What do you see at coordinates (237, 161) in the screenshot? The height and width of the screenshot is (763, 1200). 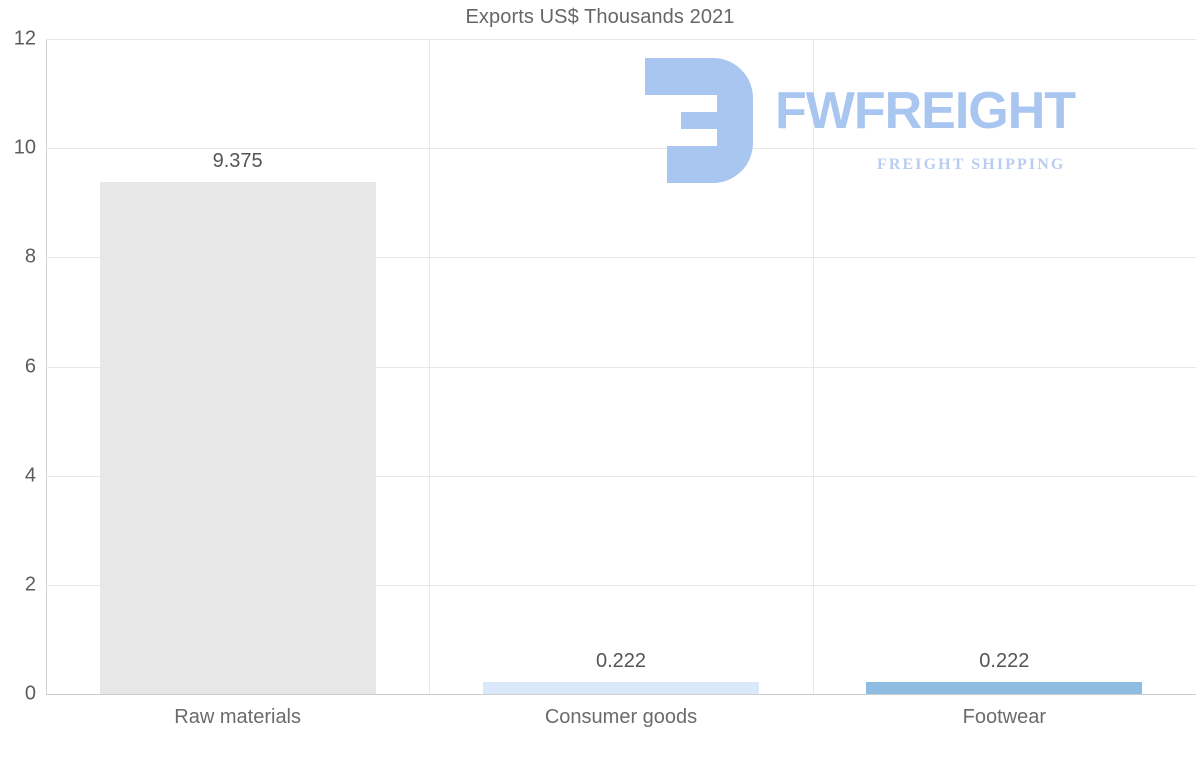 I see `bar-value-label: 9.375` at bounding box center [237, 161].